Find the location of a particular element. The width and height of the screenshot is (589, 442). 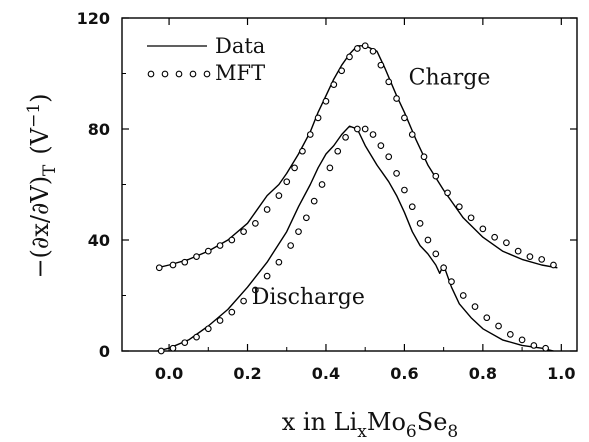

legend: Data MFT is located at coordinates (206, 59).